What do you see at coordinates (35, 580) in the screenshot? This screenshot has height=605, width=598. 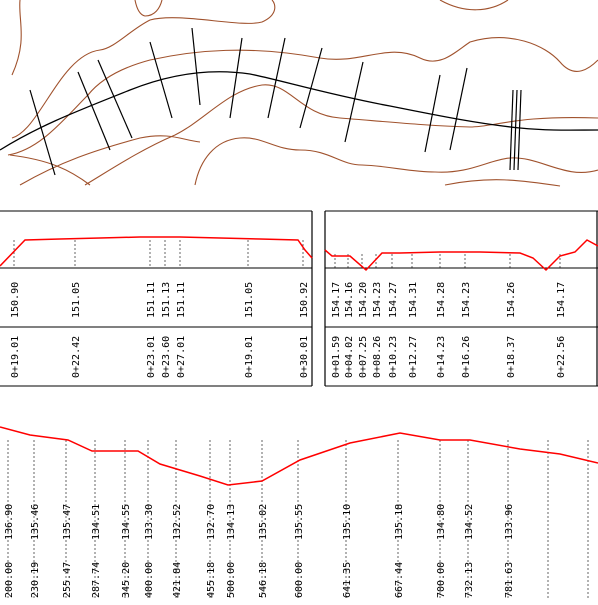 I see `vertical-label: 230.19` at bounding box center [35, 580].